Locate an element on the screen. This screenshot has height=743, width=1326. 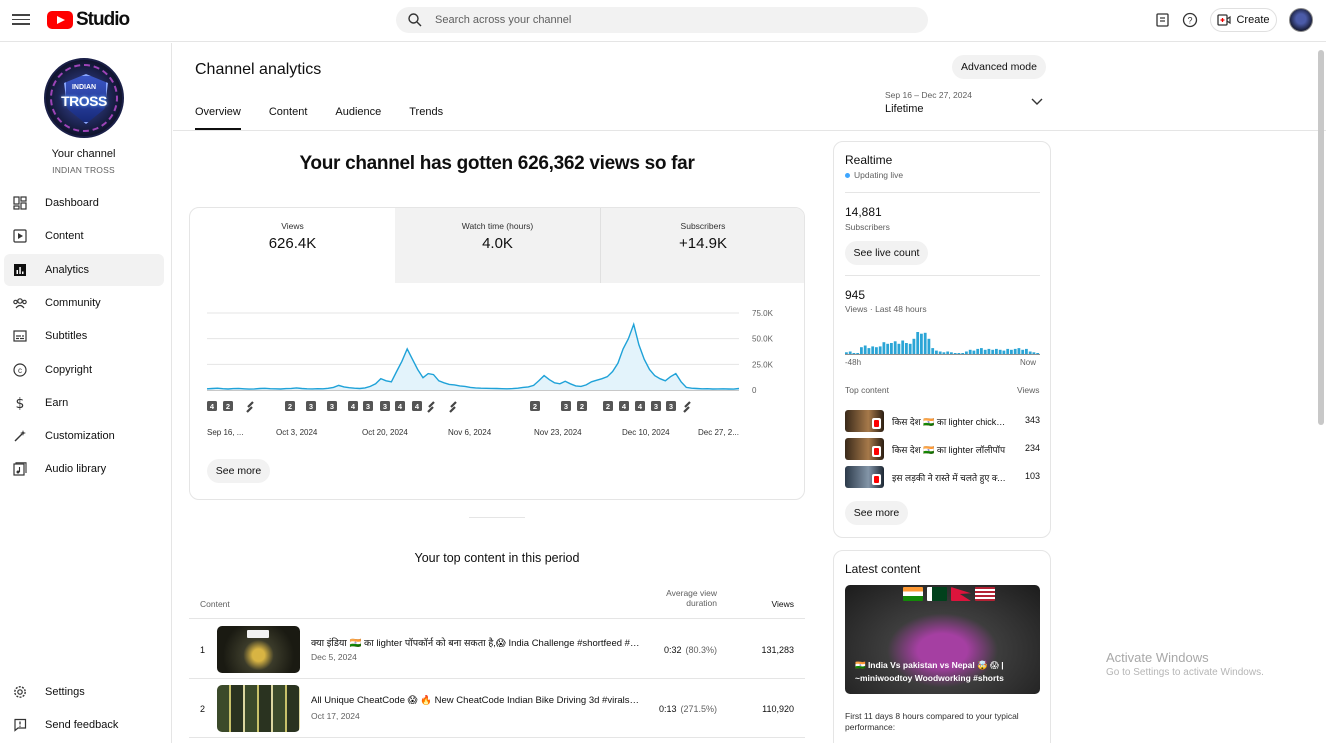
audio-library-icon is located at coordinates (20, 469).